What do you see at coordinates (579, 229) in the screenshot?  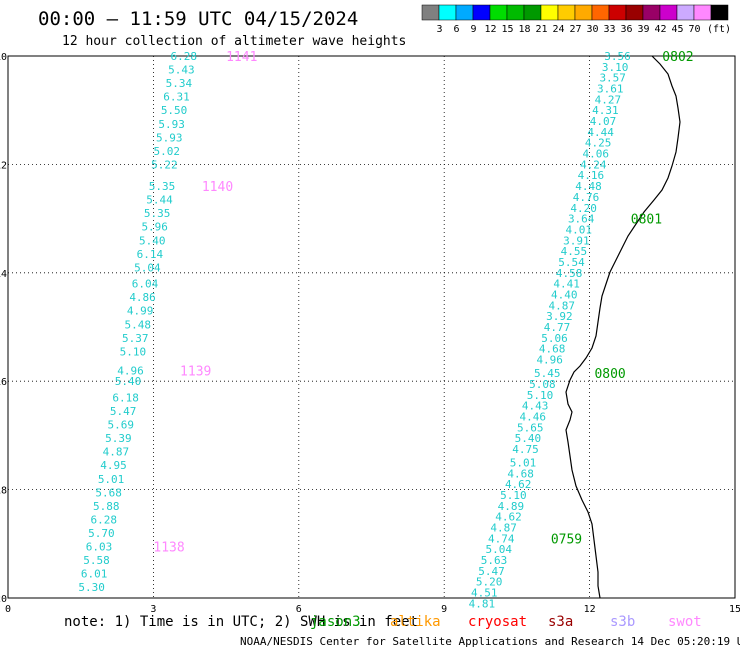 I see `wave-height-point: 4.01` at bounding box center [579, 229].